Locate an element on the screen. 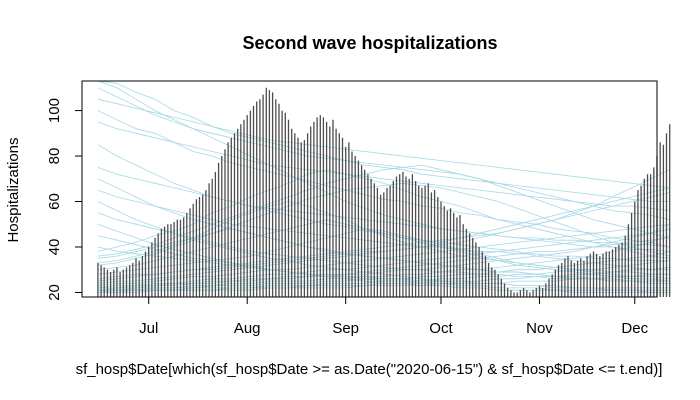  y-tick-label-80: 80 is located at coordinates (54, 156).